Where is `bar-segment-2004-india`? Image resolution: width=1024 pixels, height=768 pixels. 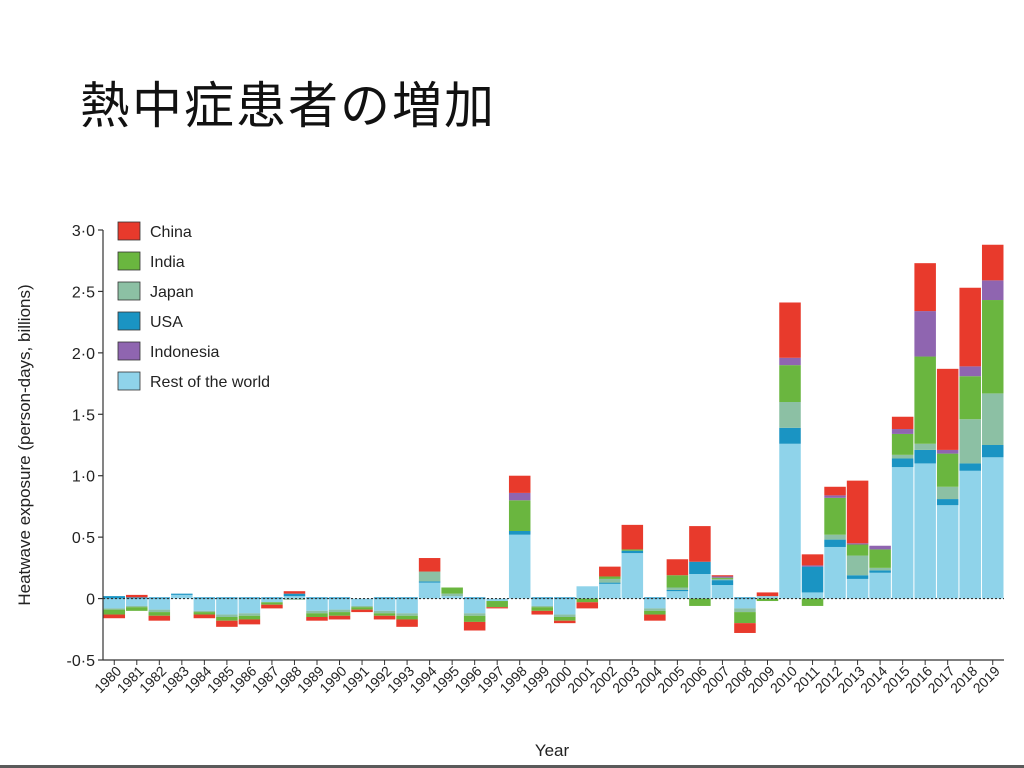
bar-segment-2004-india is located at coordinates (655, 612).